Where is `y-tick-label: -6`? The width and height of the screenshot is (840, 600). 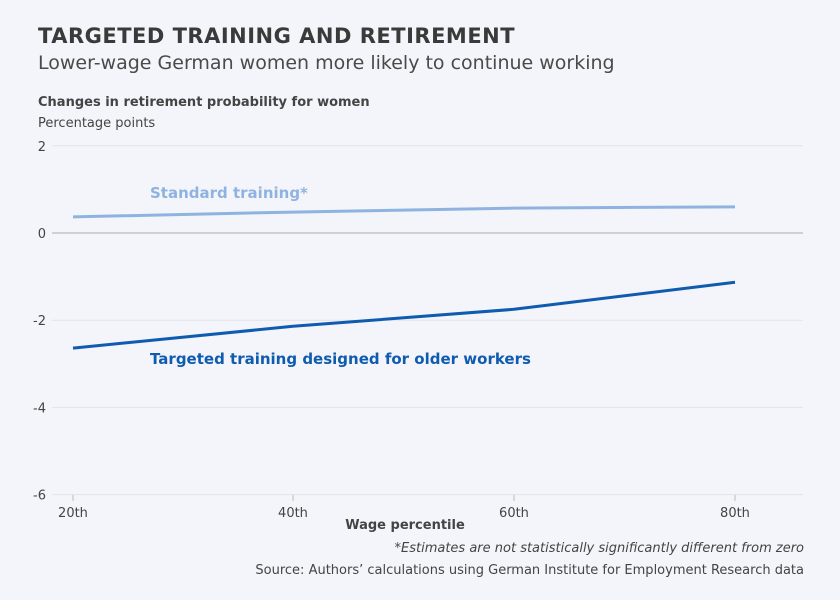 y-tick-label: -6 is located at coordinates (39, 496).